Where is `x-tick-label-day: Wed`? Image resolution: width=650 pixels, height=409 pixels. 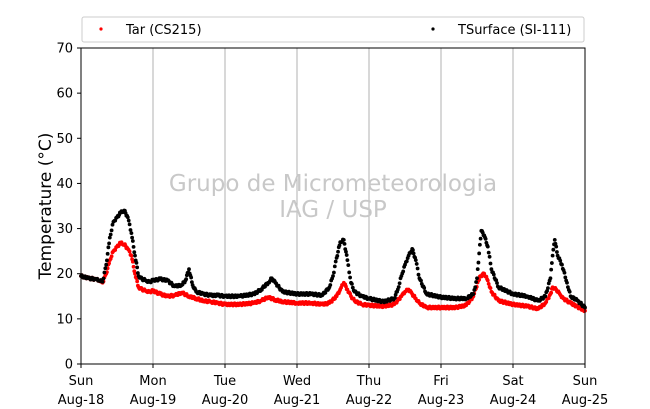 x-tick-label-day: Wed is located at coordinates (297, 381).